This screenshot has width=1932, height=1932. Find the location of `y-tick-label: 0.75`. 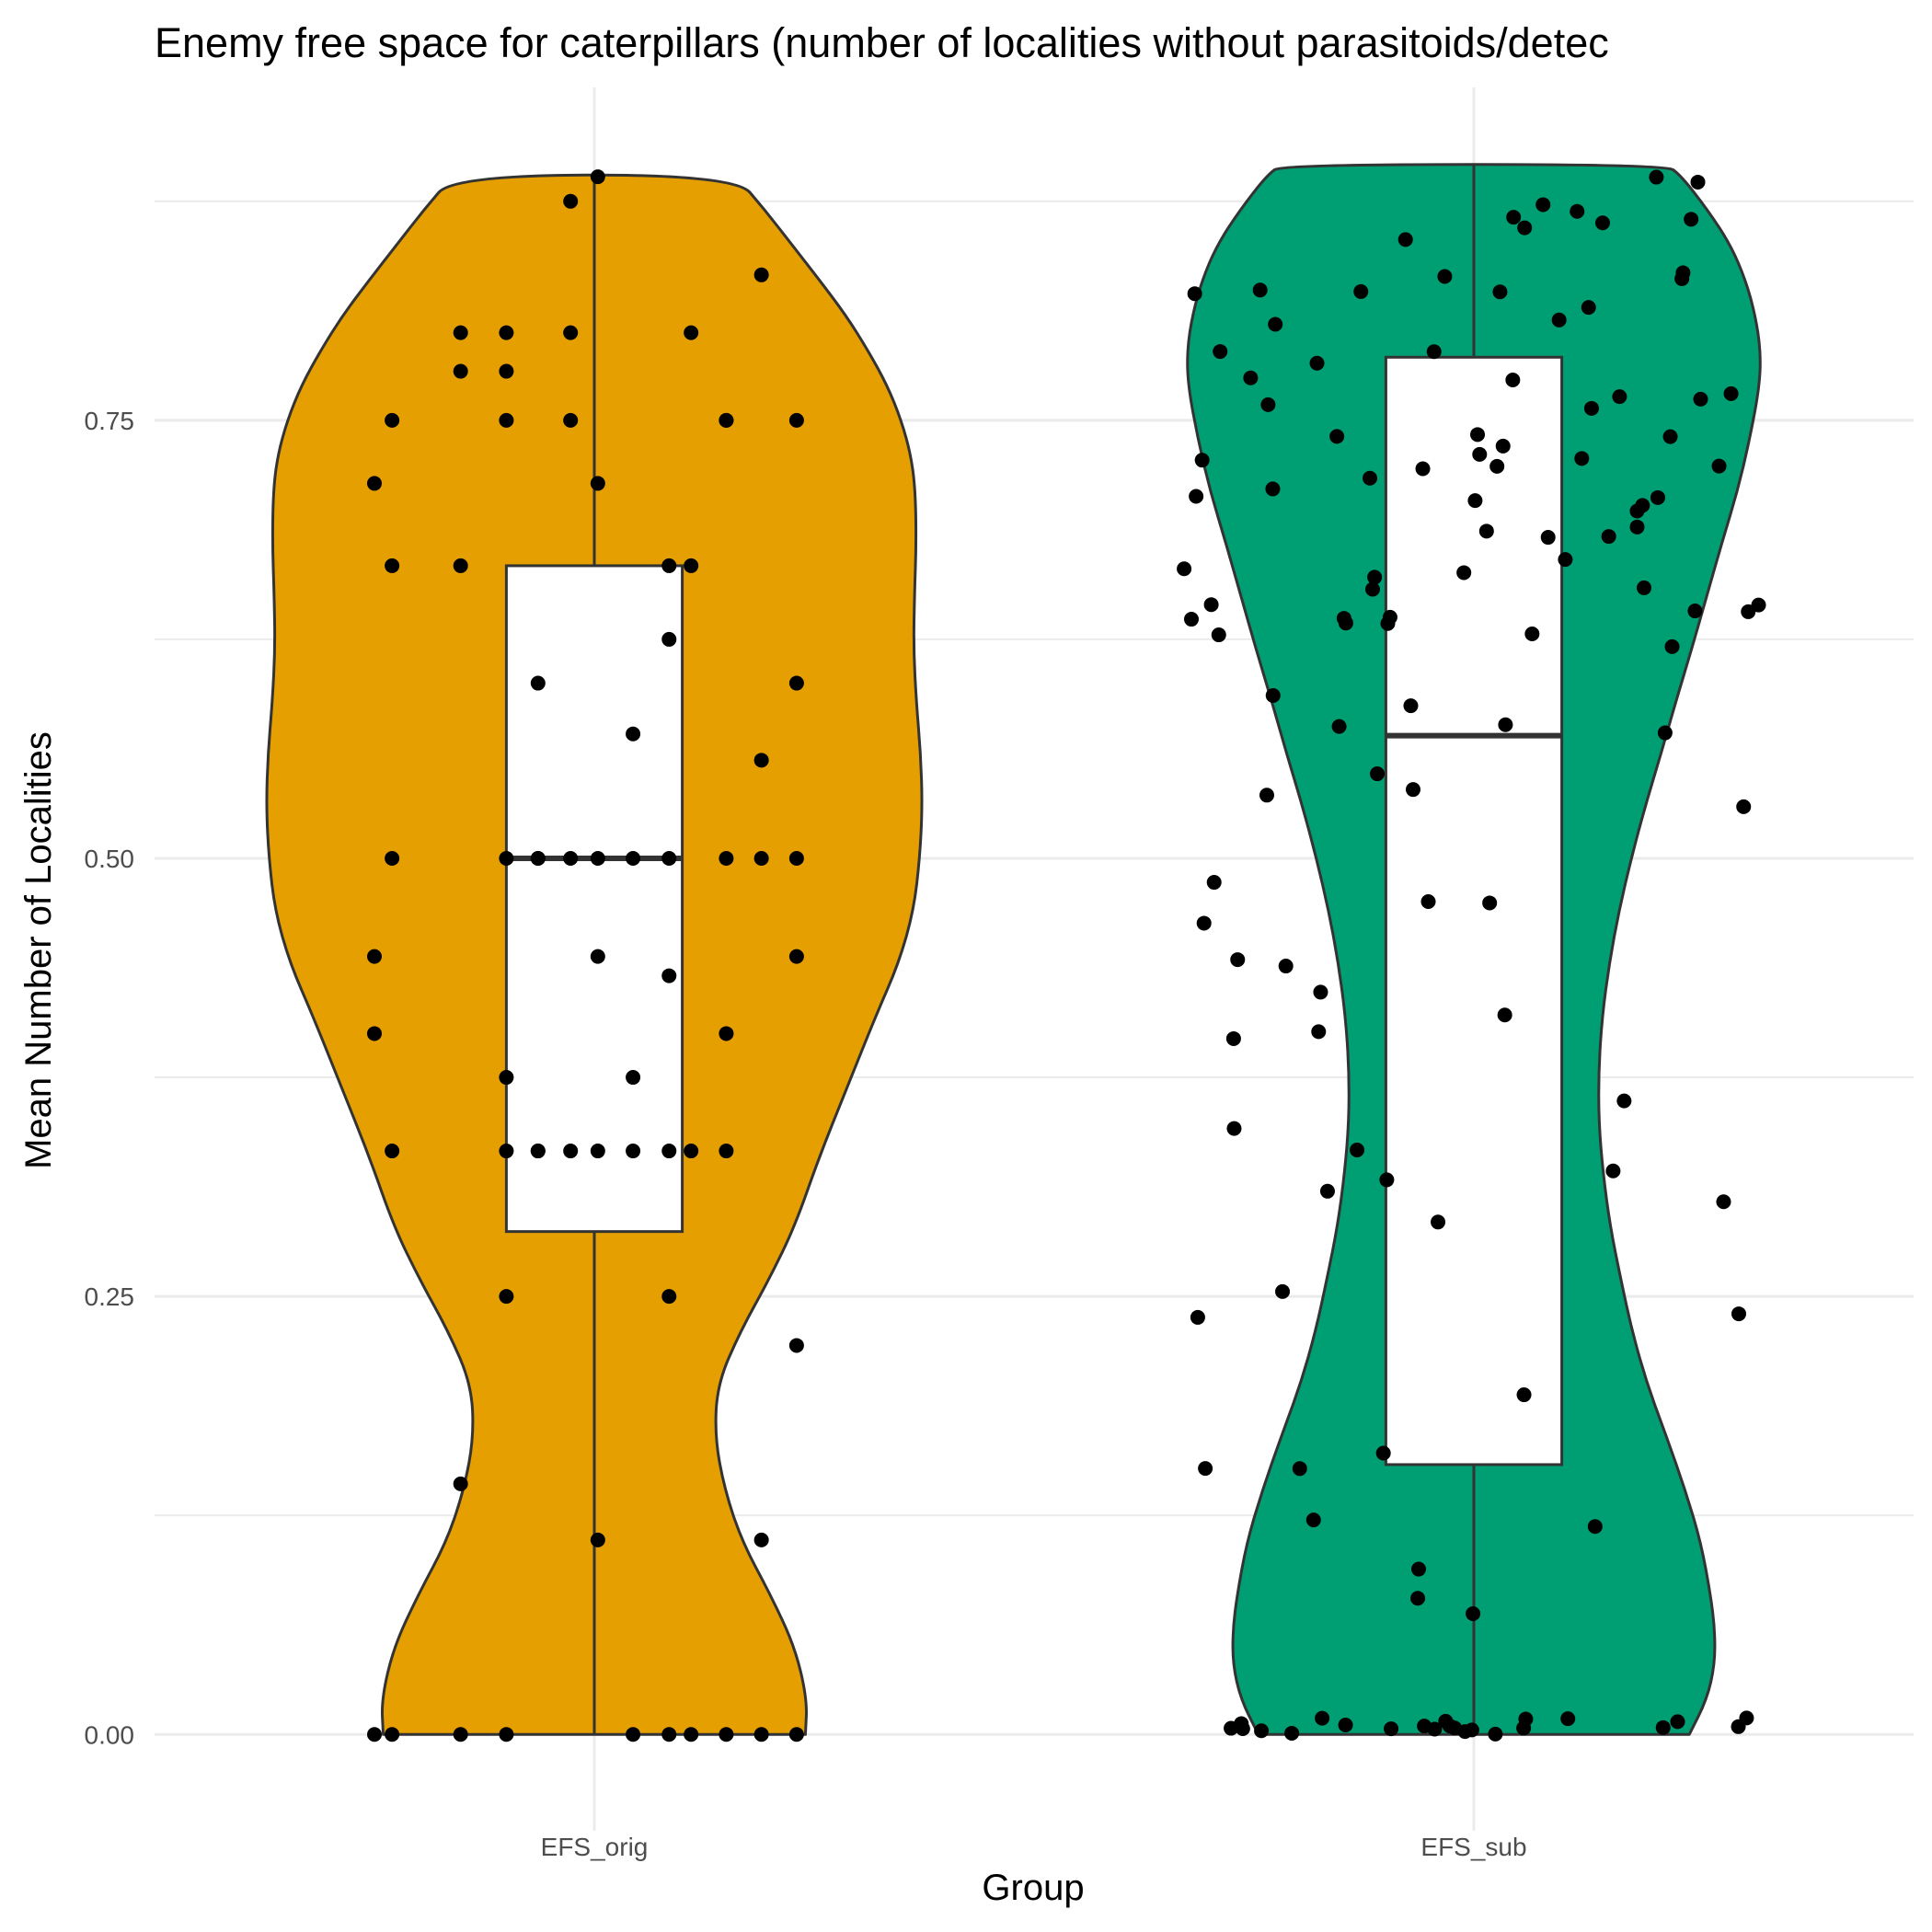

y-tick-label: 0.75 is located at coordinates (110, 421).